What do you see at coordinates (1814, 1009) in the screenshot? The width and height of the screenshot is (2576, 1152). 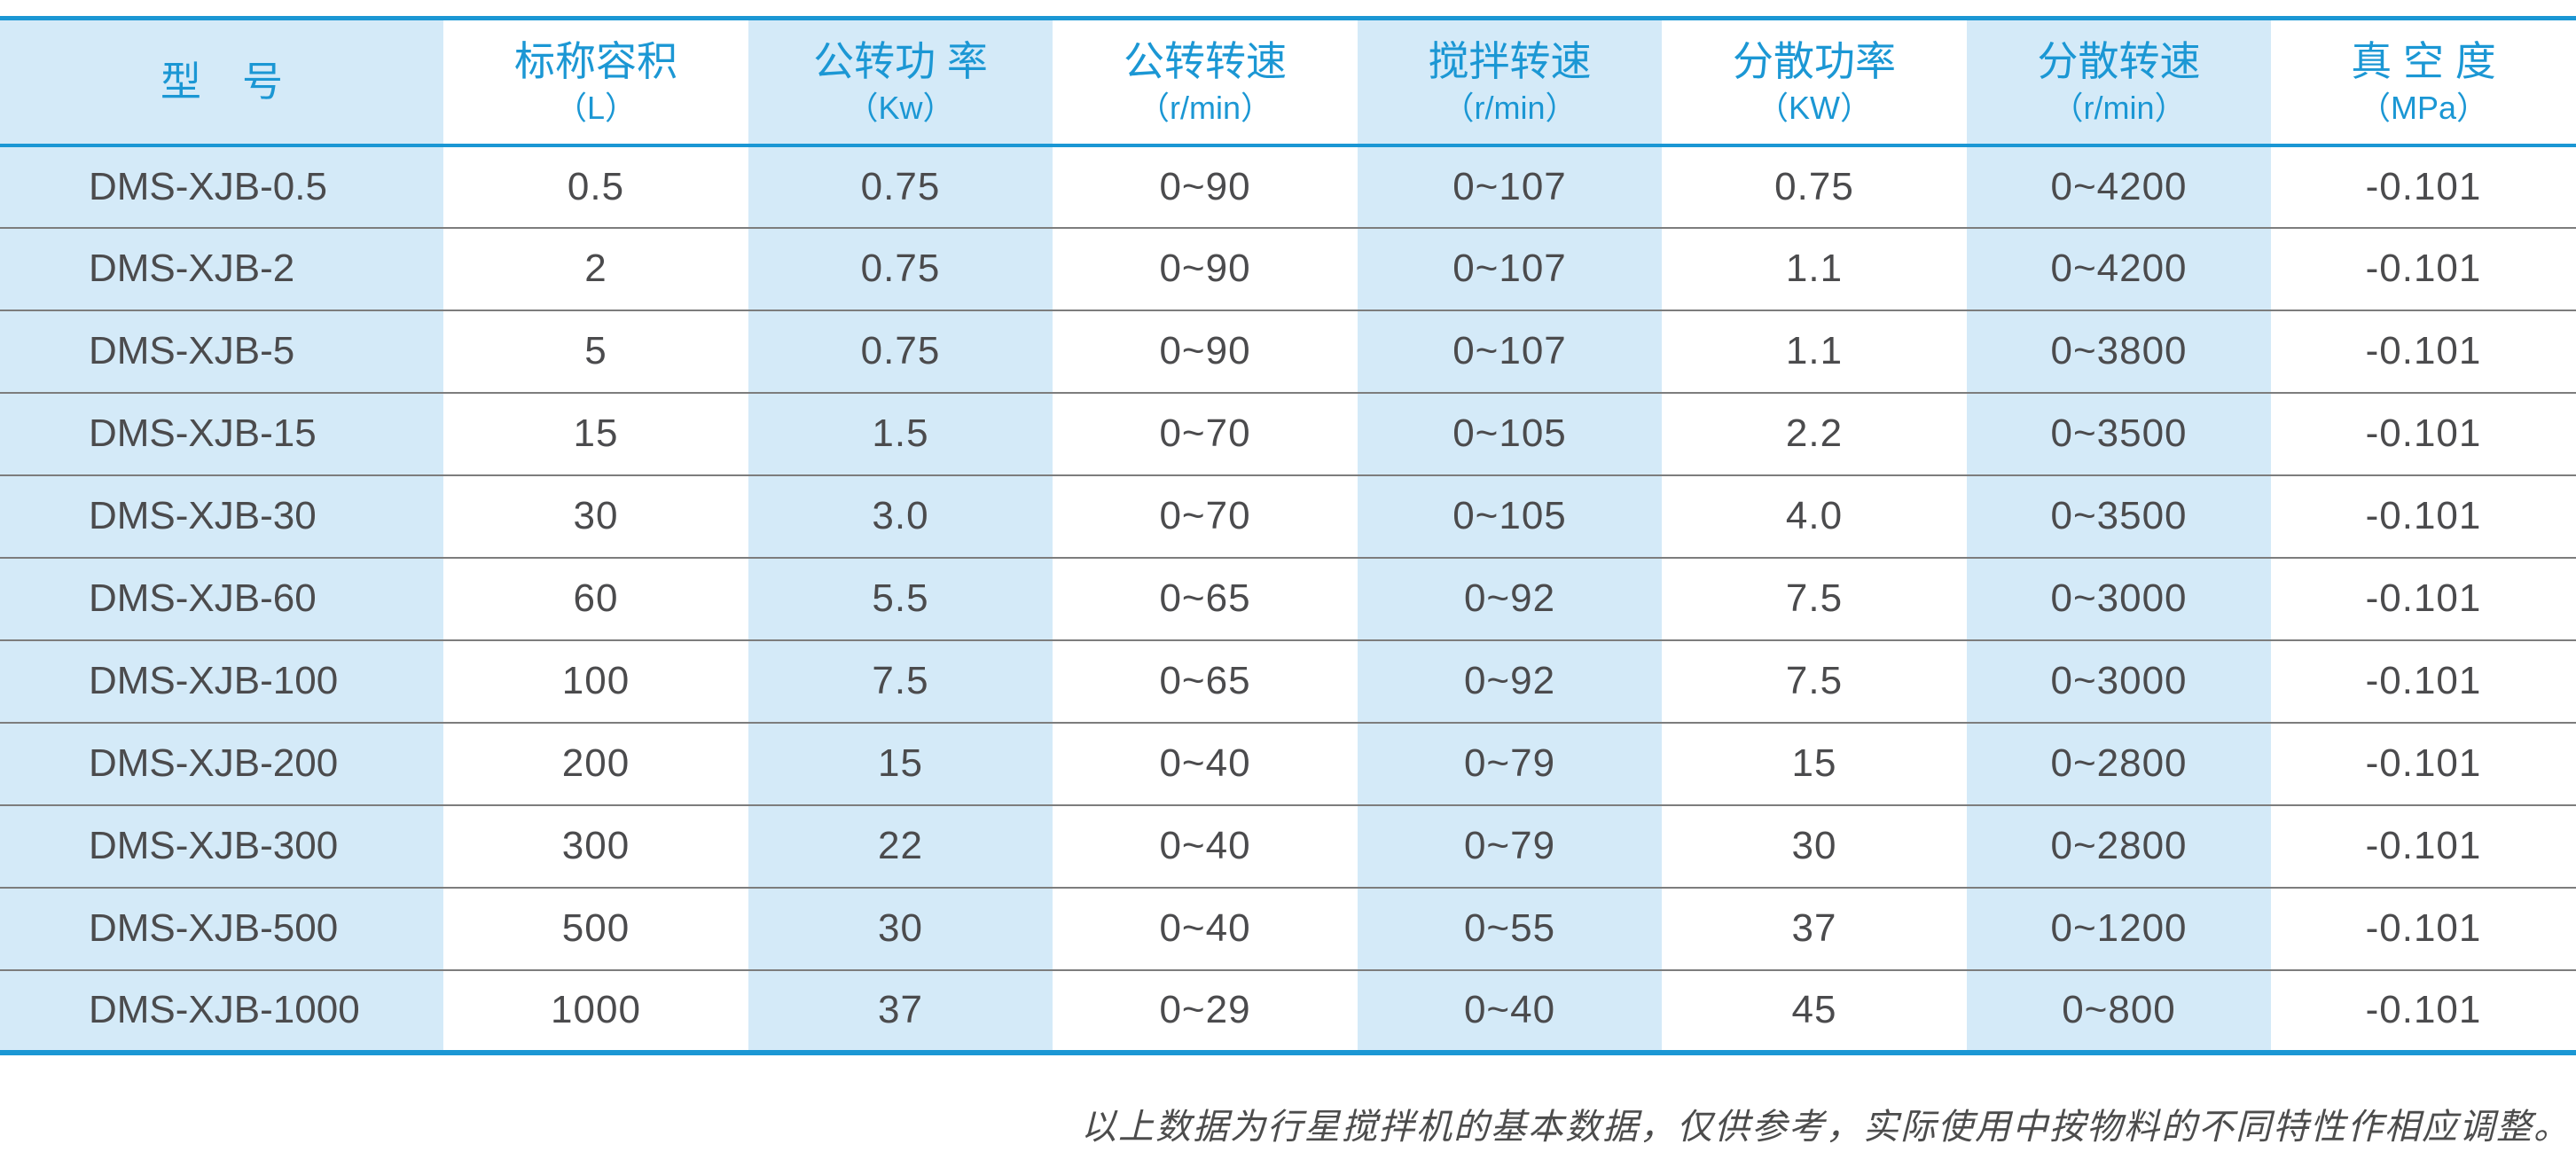 I see `value-cell: 45` at bounding box center [1814, 1009].